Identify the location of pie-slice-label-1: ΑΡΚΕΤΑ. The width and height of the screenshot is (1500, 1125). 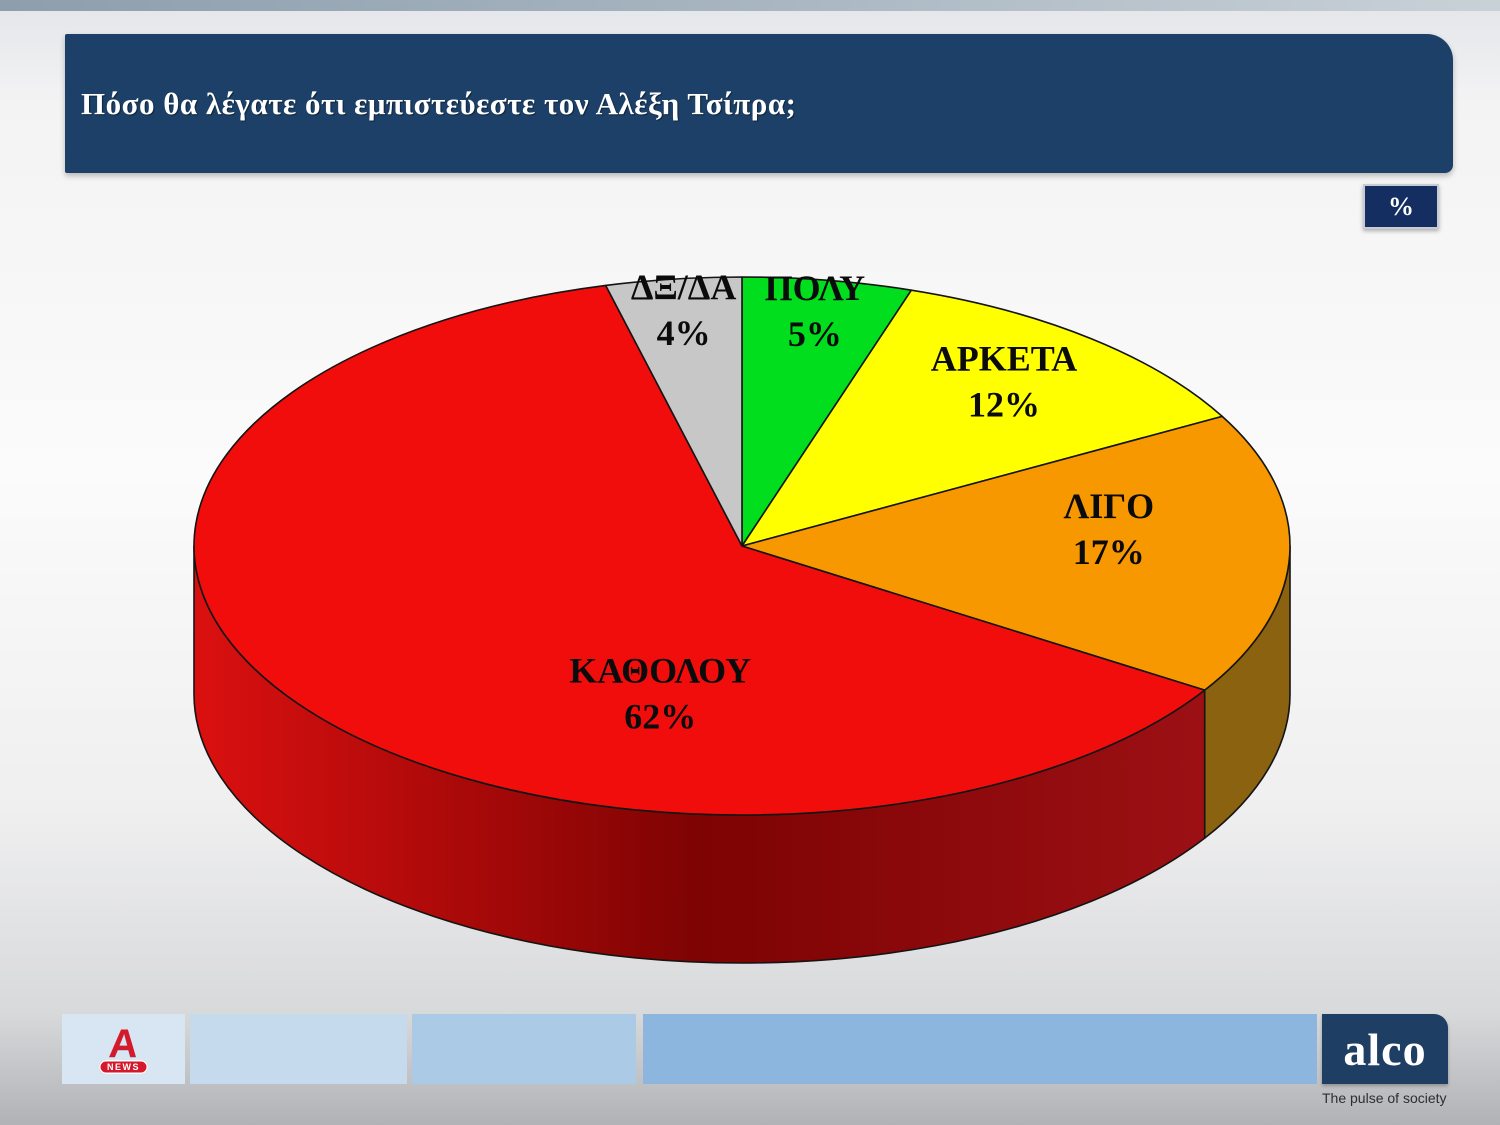
(1004, 359).